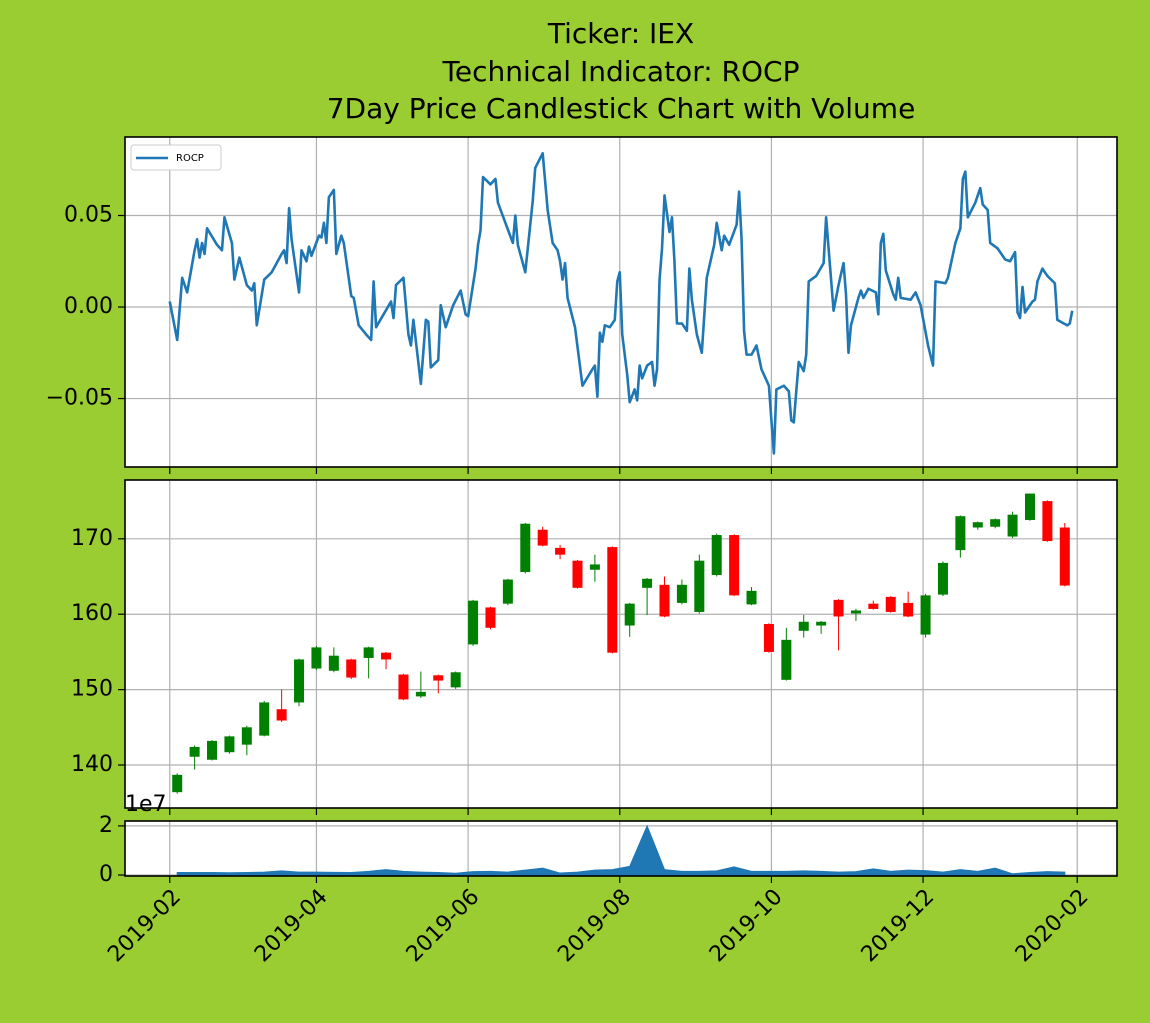 The width and height of the screenshot is (1150, 1023). I want to click on plot-frame, so click(621, 848).